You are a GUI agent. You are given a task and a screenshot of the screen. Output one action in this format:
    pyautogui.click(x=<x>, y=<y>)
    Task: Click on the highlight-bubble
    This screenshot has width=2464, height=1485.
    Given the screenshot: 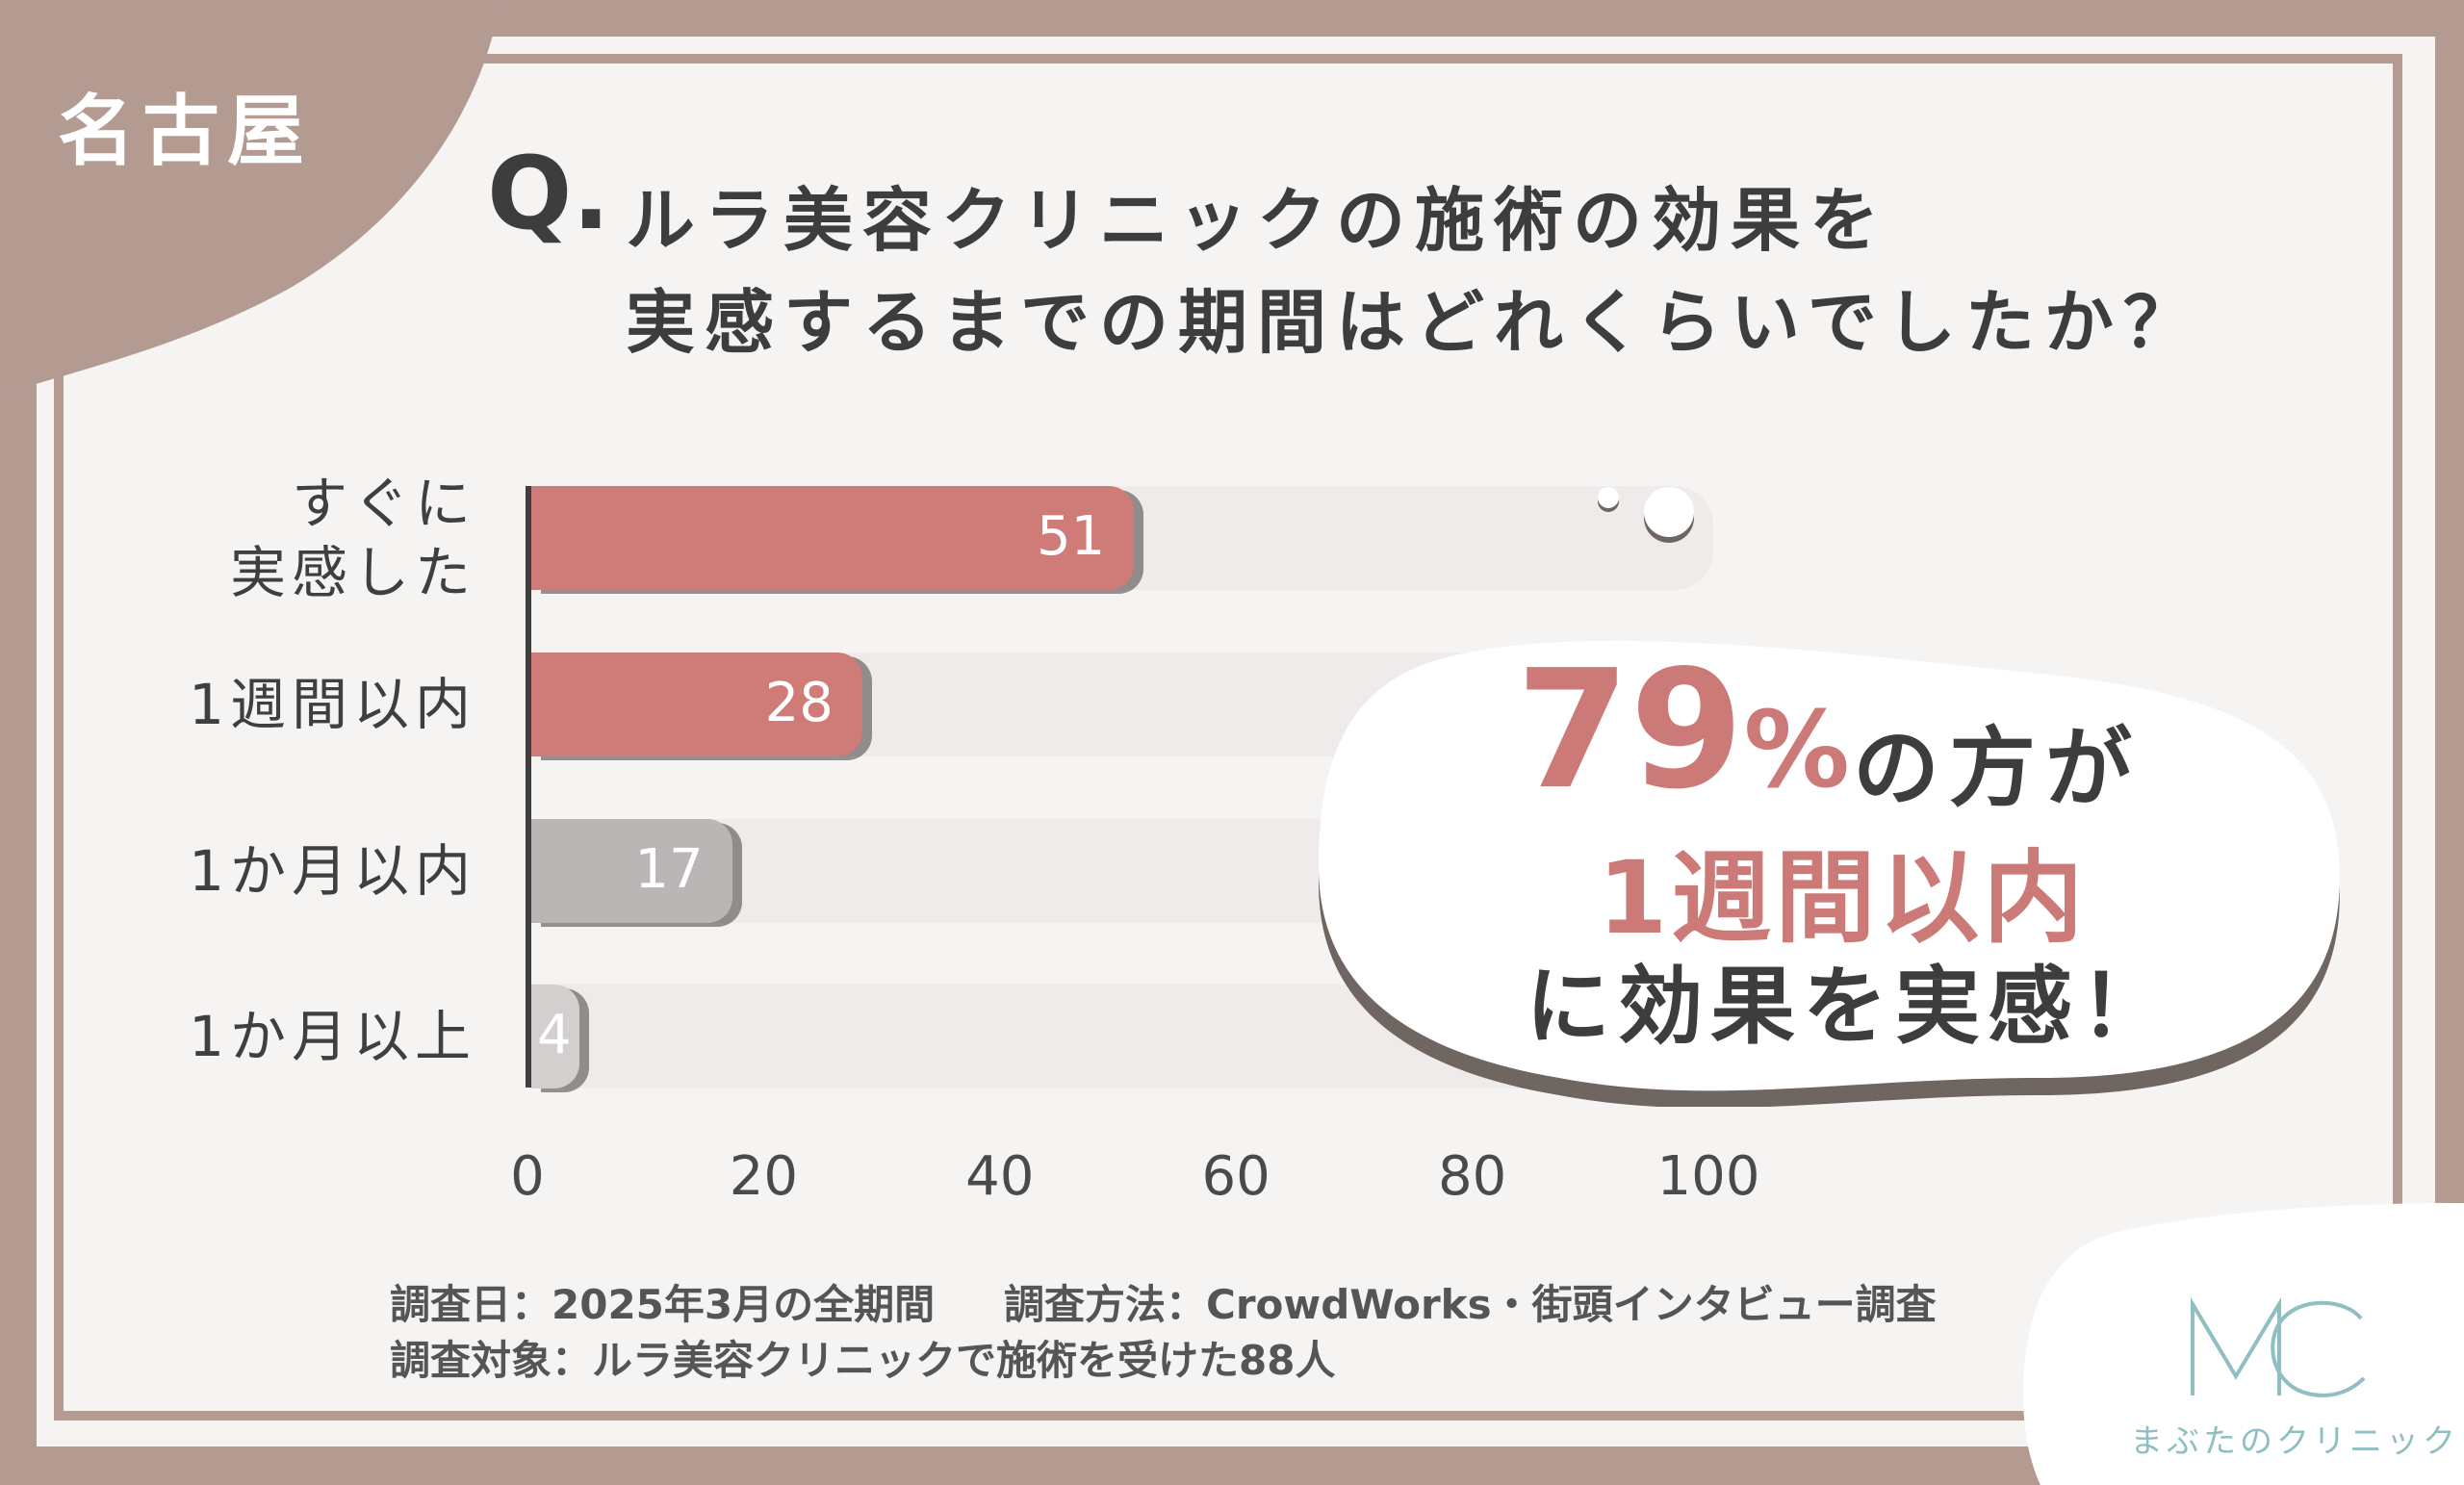 What is the action you would take?
    pyautogui.click(x=1829, y=873)
    